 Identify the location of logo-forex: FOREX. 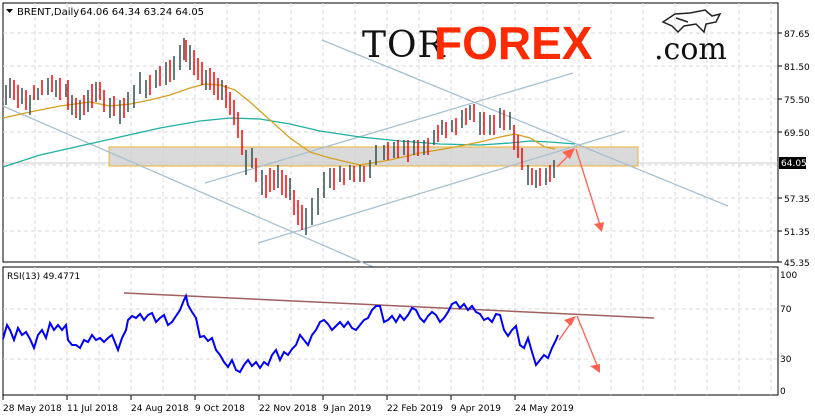
(513, 43).